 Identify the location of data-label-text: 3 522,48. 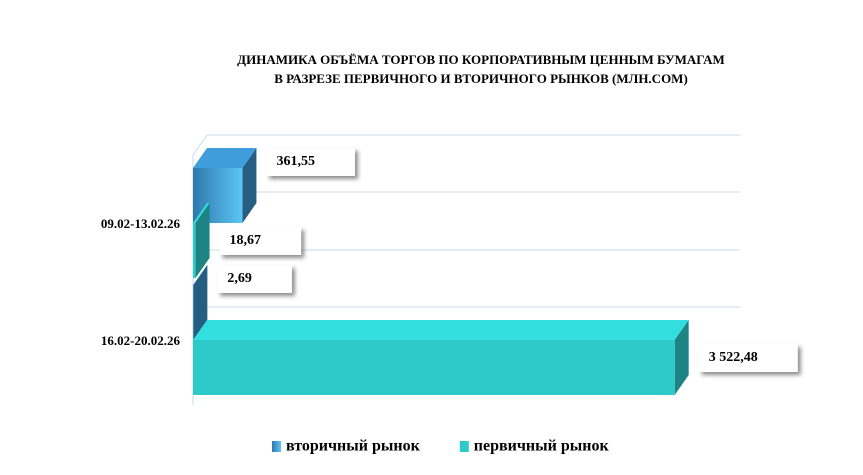
(733, 357).